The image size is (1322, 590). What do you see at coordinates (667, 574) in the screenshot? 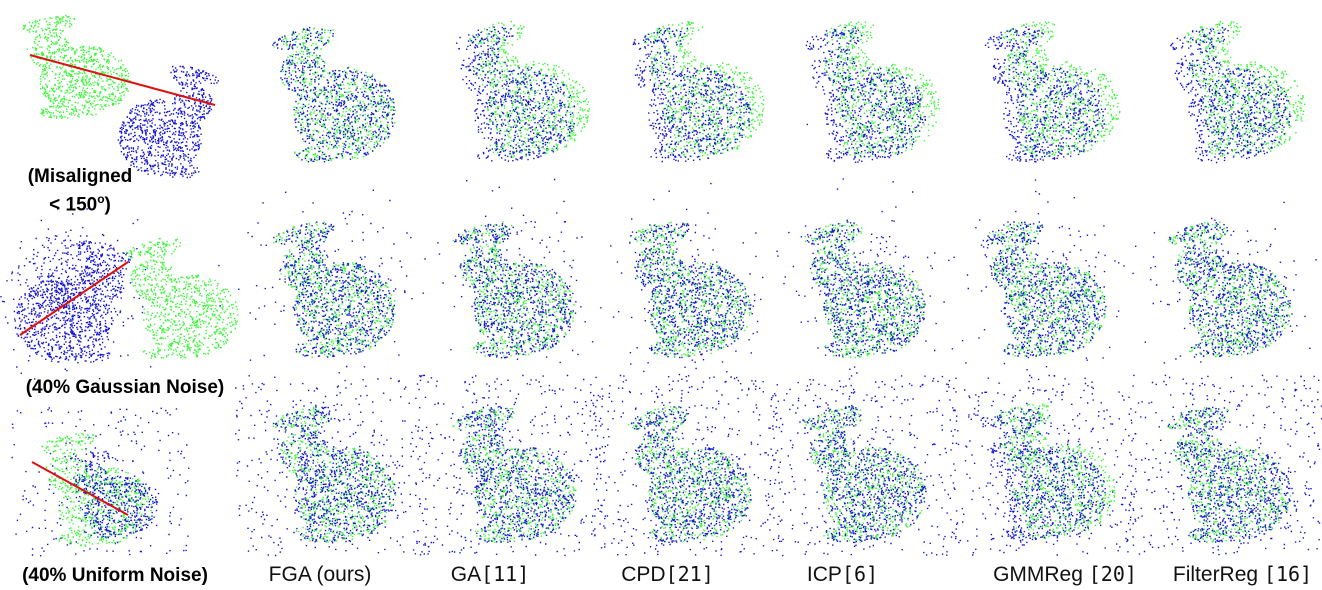
I see `column-label-cpd: CPD[21]` at bounding box center [667, 574].